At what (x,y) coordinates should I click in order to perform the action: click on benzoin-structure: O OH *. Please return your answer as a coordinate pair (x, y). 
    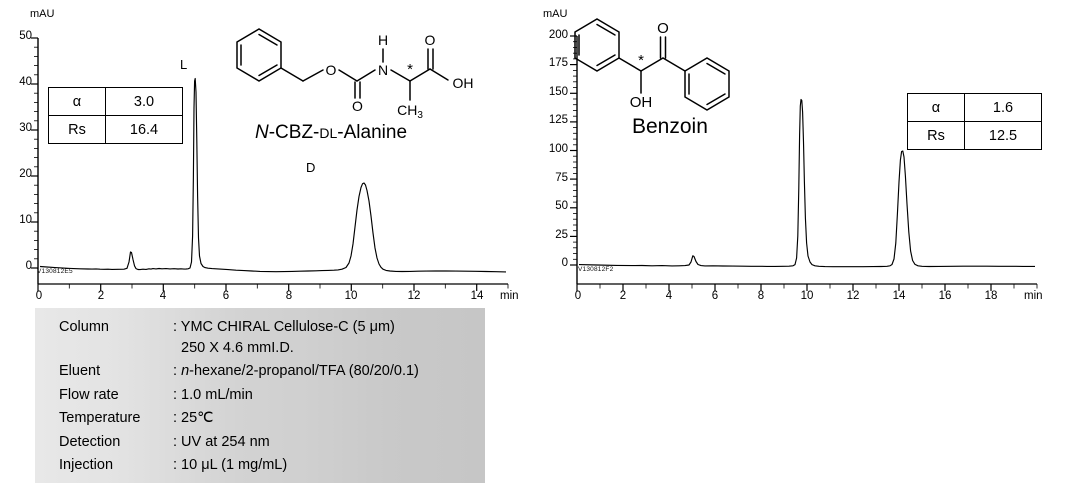
    Looking at the image, I should click on (652, 64).